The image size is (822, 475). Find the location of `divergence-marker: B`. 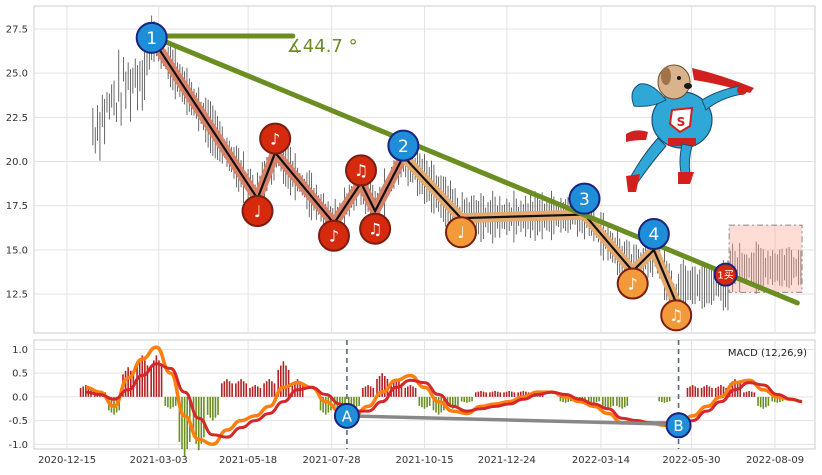

divergence-marker: B is located at coordinates (678, 425).